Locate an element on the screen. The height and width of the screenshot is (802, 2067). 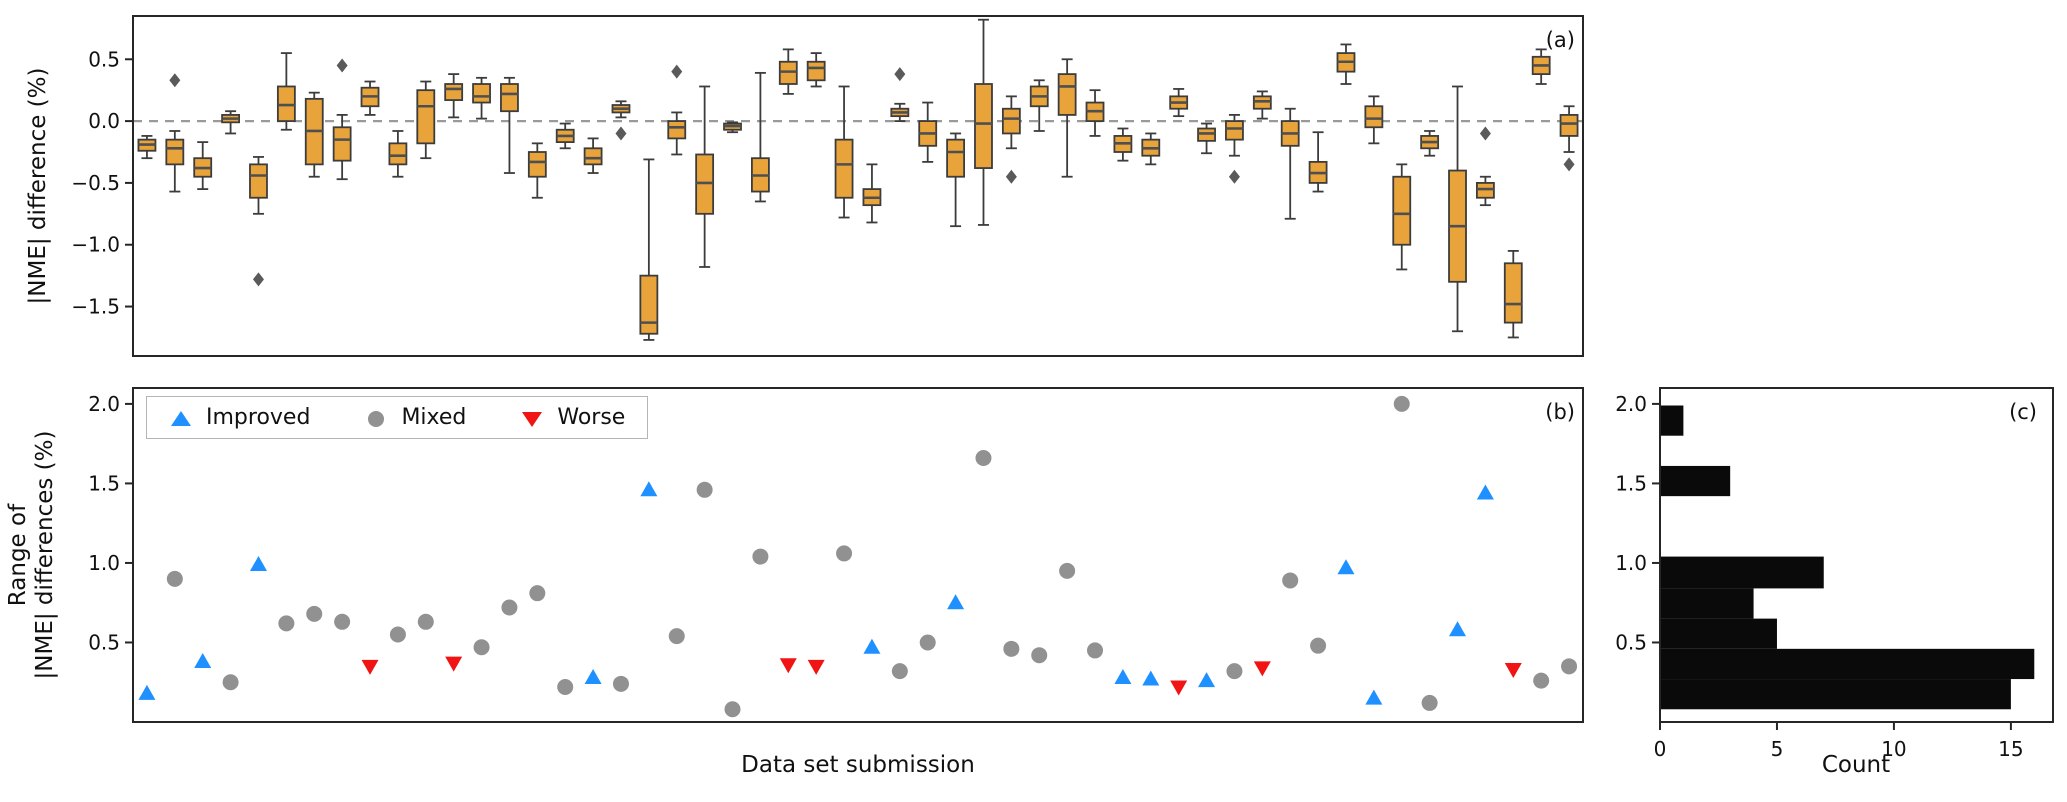
panel-b-ylabel-line1: Range of is located at coordinates (18, 555).